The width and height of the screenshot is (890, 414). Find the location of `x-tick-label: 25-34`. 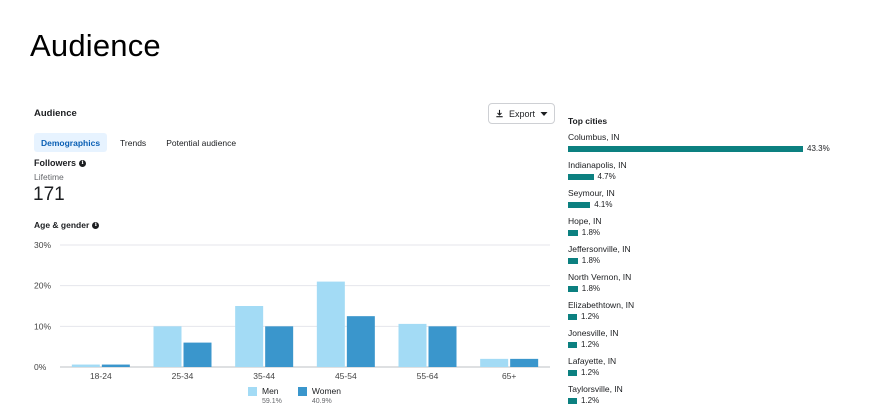

x-tick-label: 25-34 is located at coordinates (183, 376).